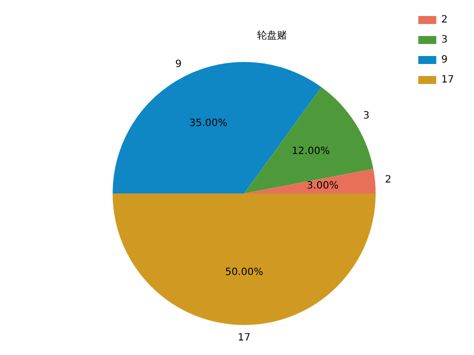 The height and width of the screenshot is (355, 474). I want to click on data-label: 35.00%, so click(208, 123).